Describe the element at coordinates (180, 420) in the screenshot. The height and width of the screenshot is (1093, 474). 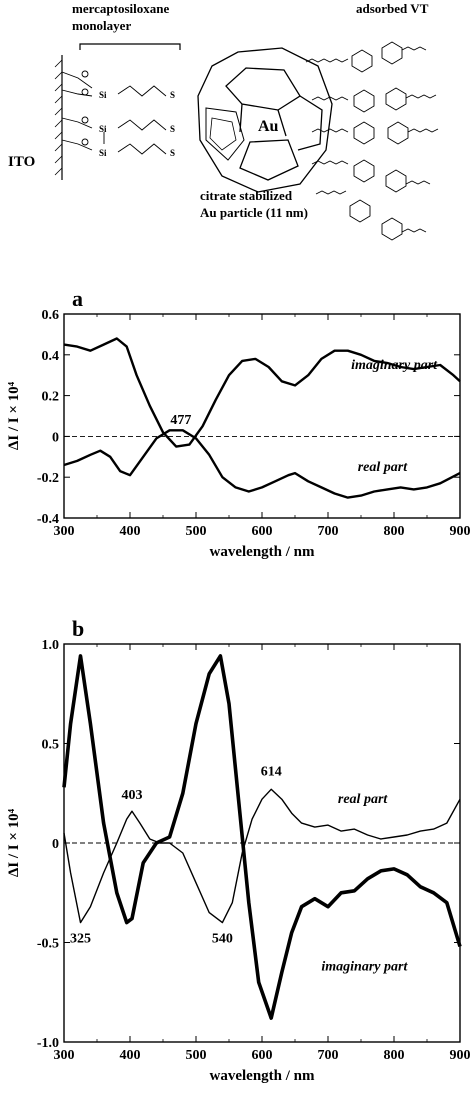
I see `peak-annotation: 477` at that location.